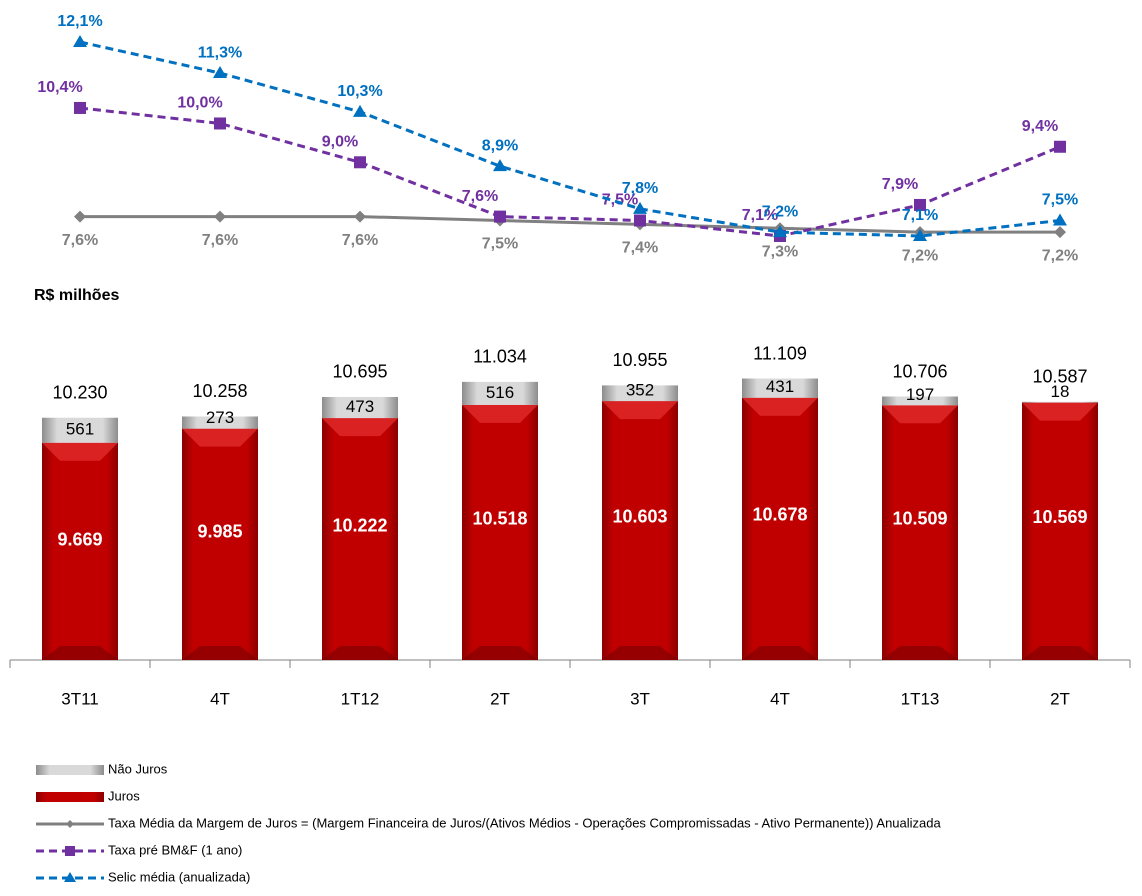 The height and width of the screenshot is (896, 1142). What do you see at coordinates (640, 248) in the screenshot?
I see `data-label: 7,4%` at bounding box center [640, 248].